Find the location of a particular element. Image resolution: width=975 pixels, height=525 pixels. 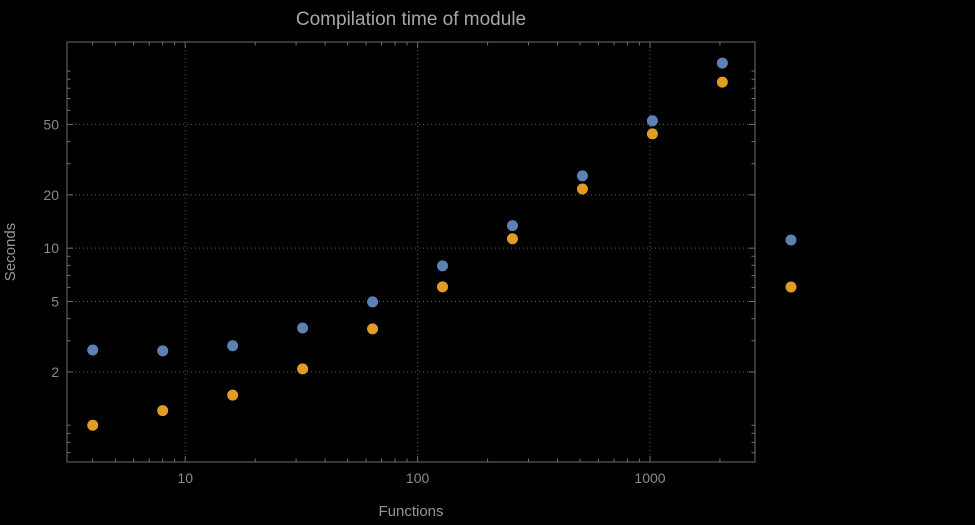

point-series-2-x32 is located at coordinates (303, 369).